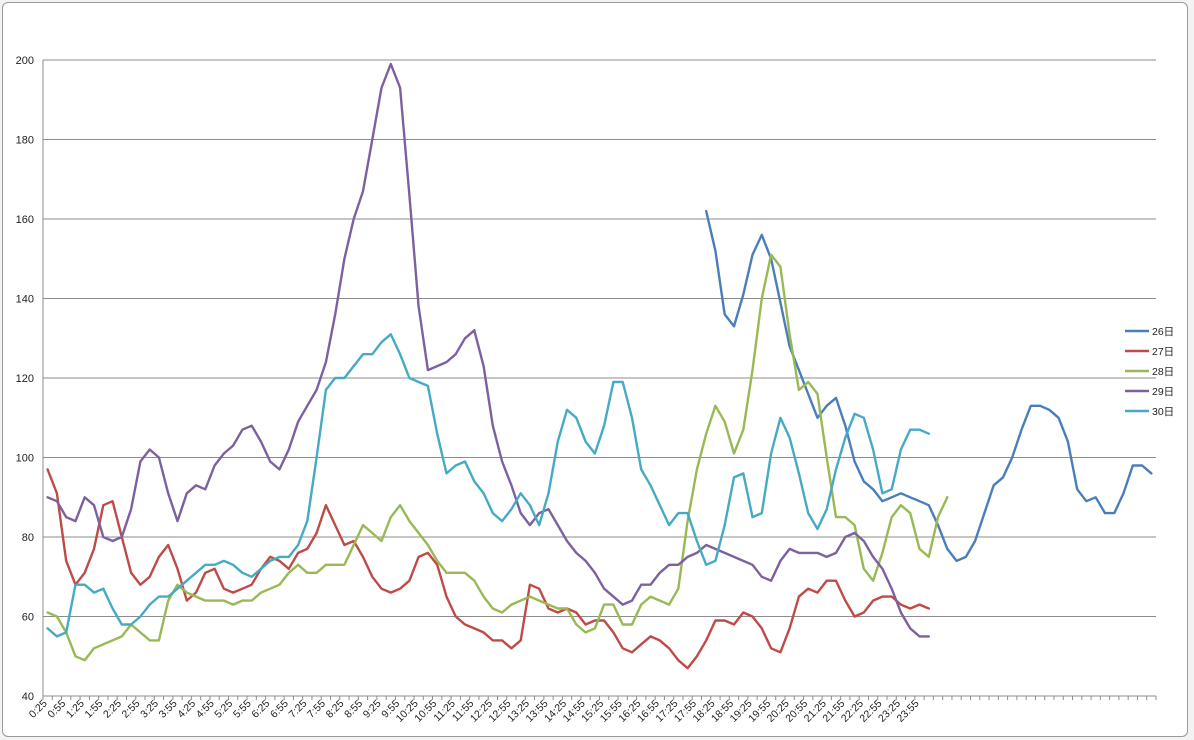 Image resolution: width=1194 pixels, height=740 pixels. I want to click on x-tick-label: 4:25, so click(186, 709).